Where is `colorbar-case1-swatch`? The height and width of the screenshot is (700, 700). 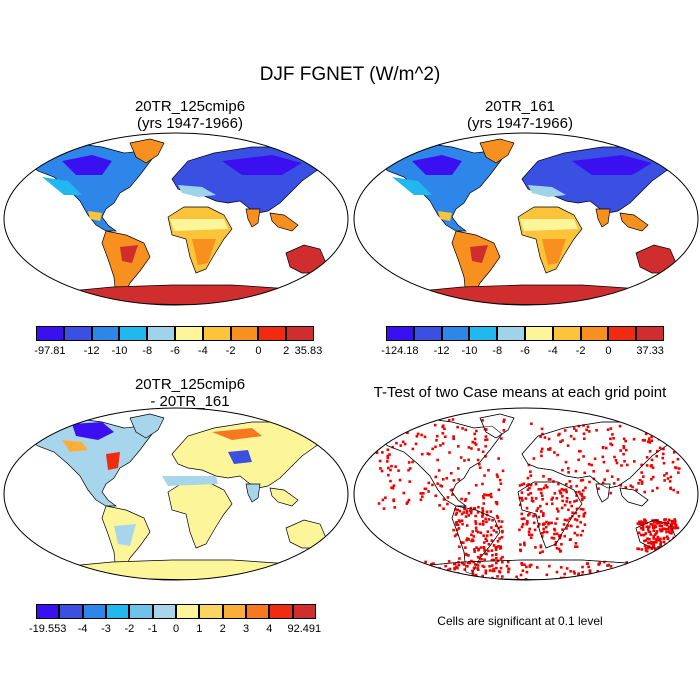
colorbar-case1-swatch is located at coordinates (300, 333).